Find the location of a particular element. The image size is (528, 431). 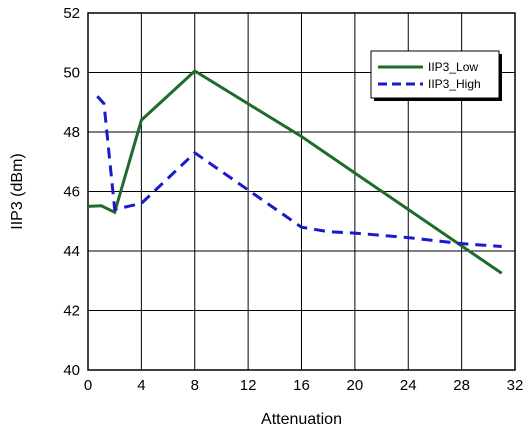

x-tick-label: 4 is located at coordinates (141, 385).